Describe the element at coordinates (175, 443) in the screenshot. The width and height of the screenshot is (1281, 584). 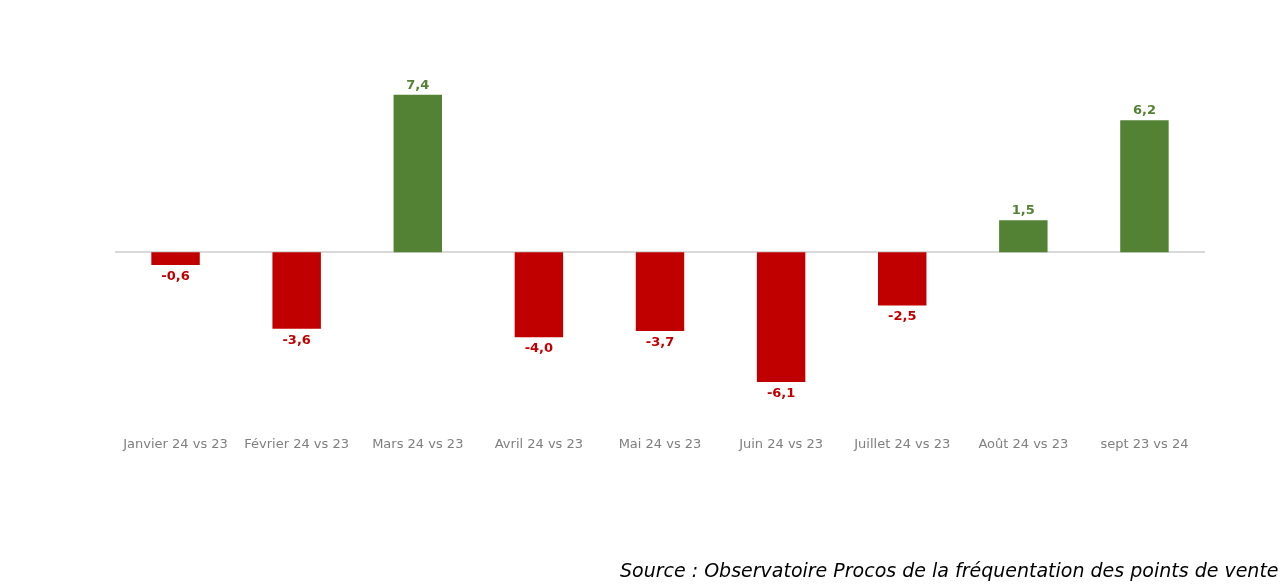
I see `x-tick-label: Janvier 24 vs 23` at that location.